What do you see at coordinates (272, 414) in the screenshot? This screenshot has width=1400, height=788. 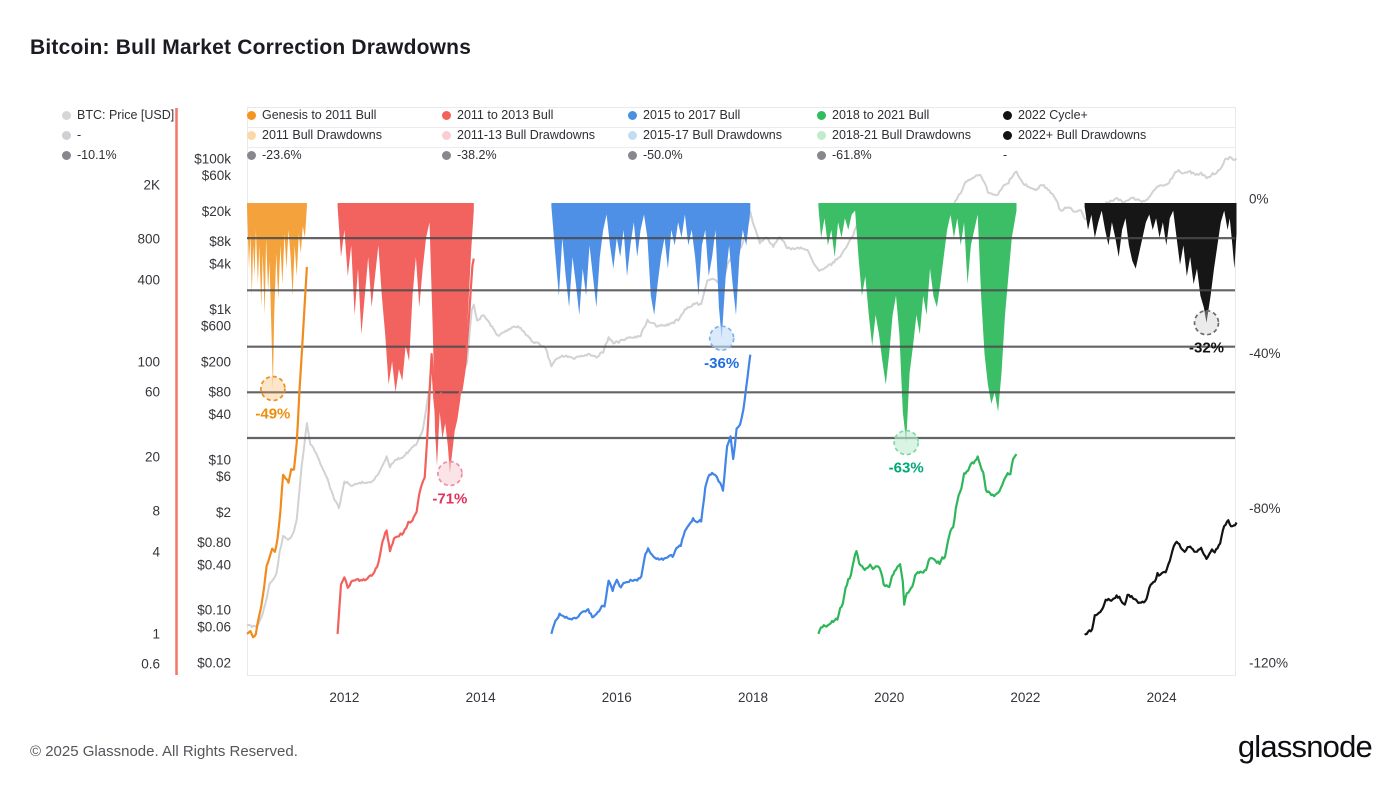 I see `max-drawdown-label: -49%` at bounding box center [272, 414].